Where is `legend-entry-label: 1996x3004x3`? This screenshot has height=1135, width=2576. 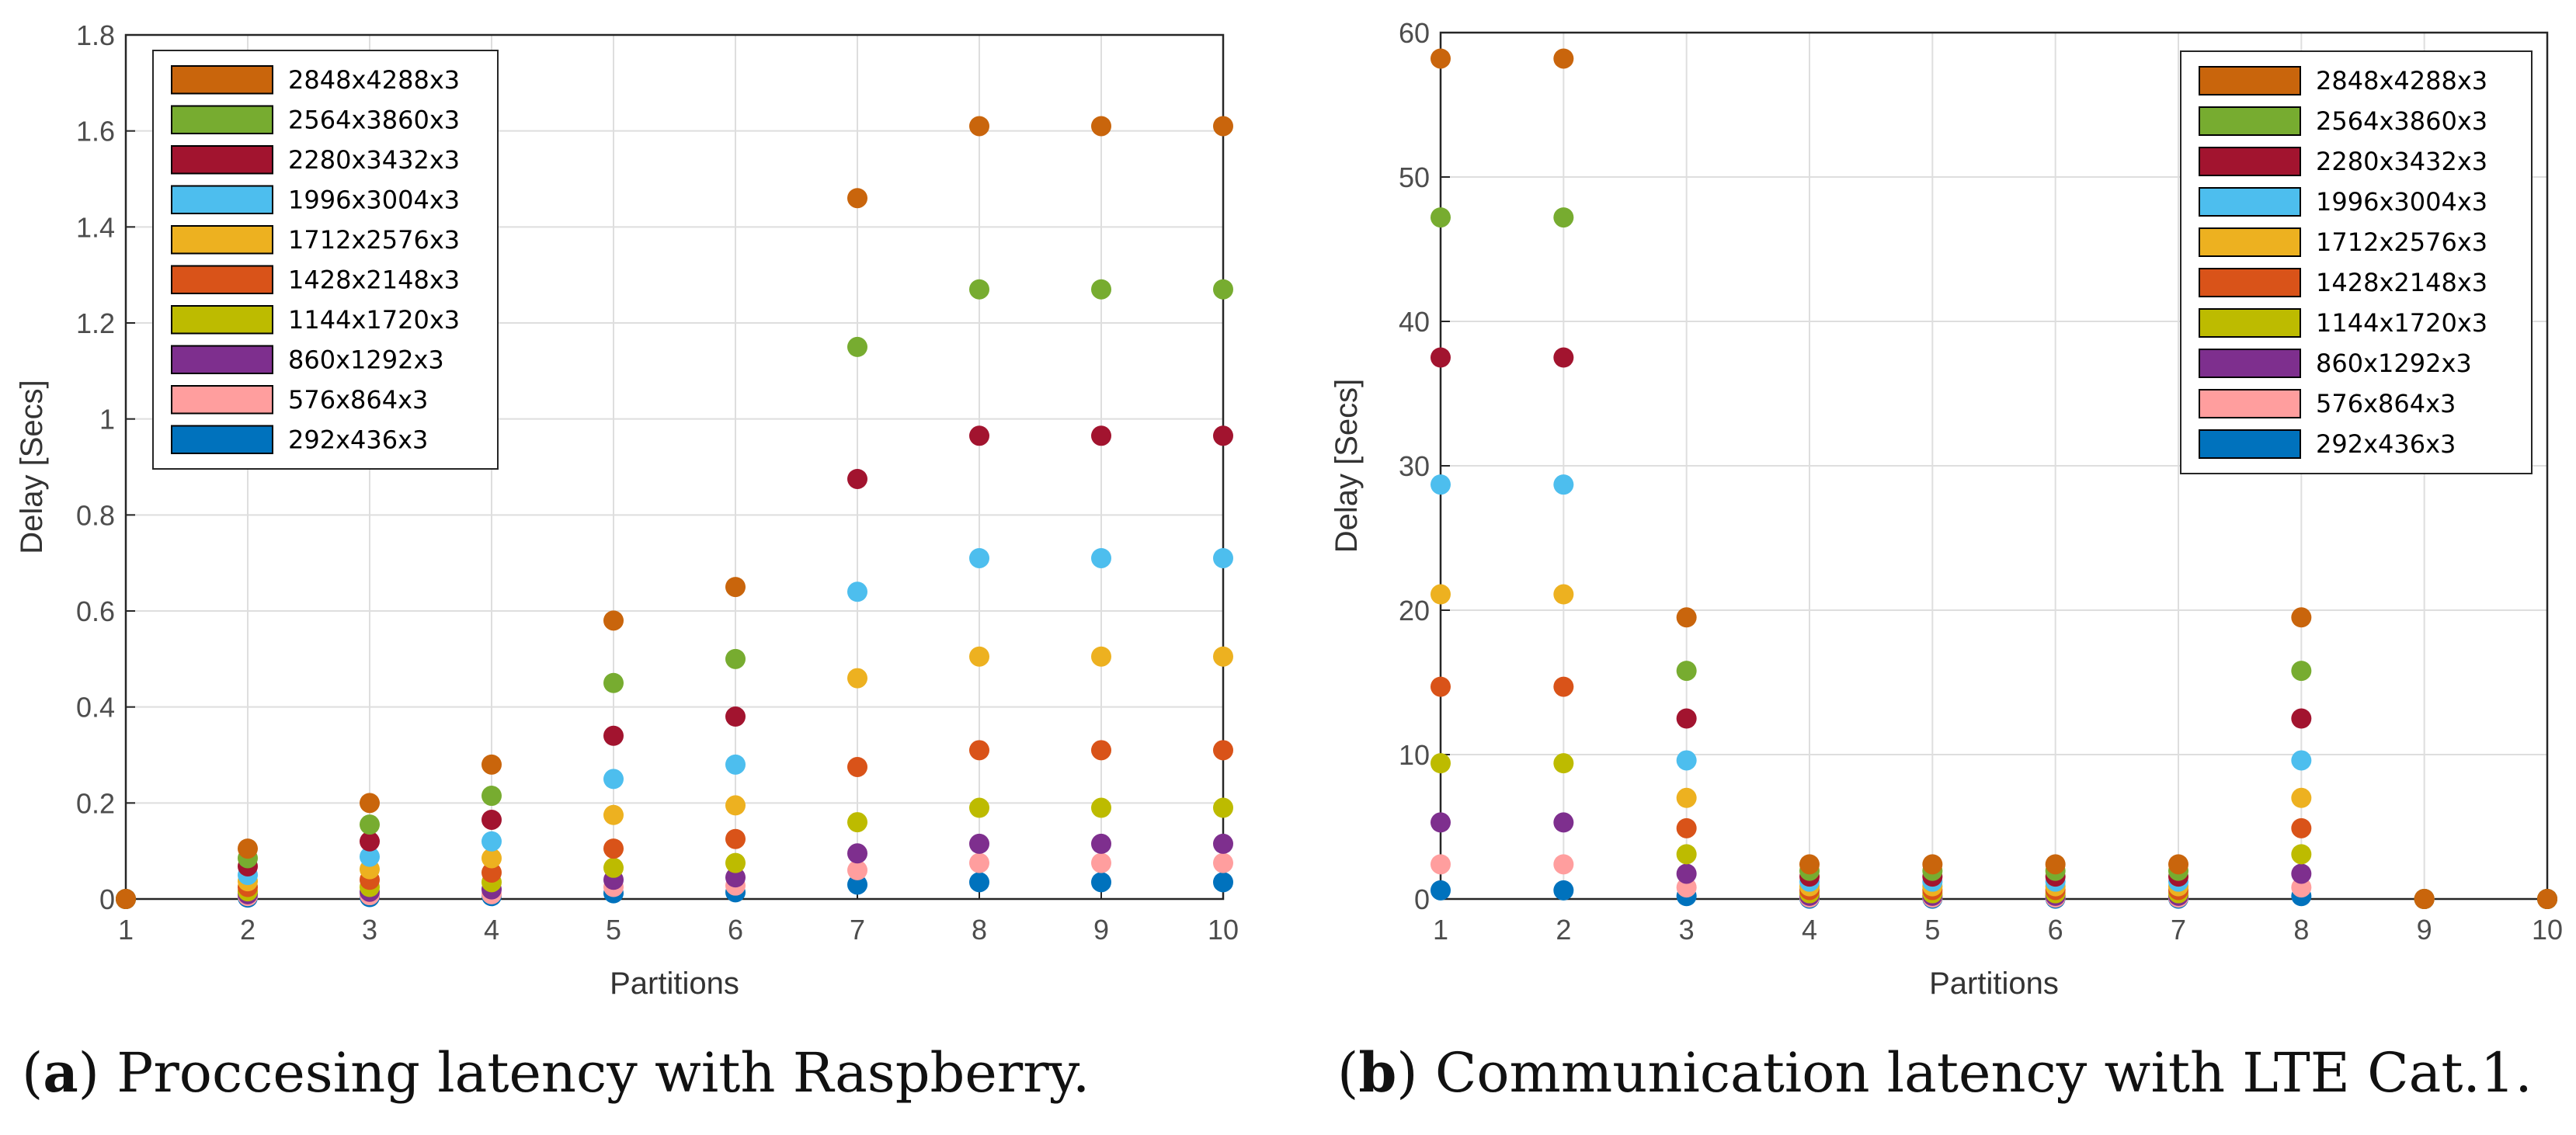 legend-entry-label: 1996x3004x3 is located at coordinates (374, 199).